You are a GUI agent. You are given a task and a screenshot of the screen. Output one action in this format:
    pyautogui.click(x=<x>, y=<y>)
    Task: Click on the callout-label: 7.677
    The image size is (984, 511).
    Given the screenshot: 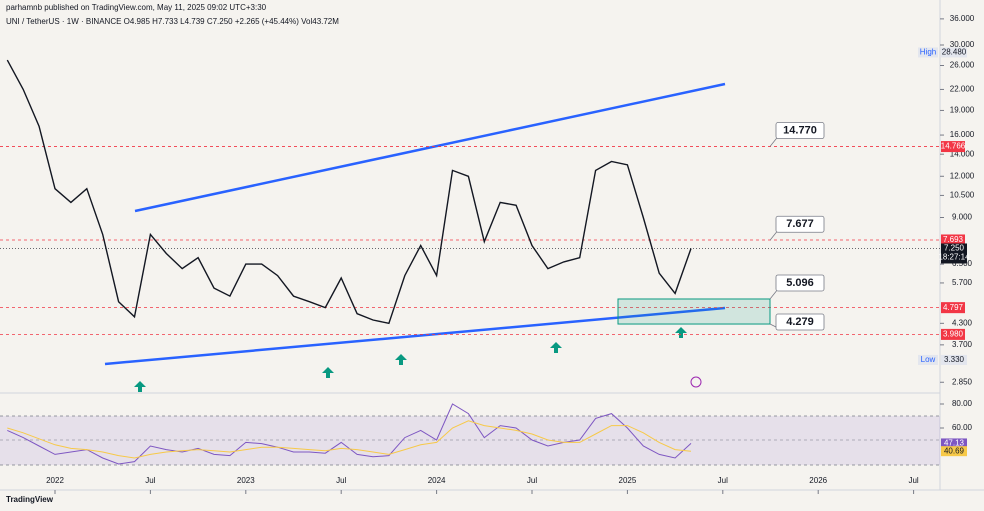 What is the action you would take?
    pyautogui.click(x=800, y=224)
    